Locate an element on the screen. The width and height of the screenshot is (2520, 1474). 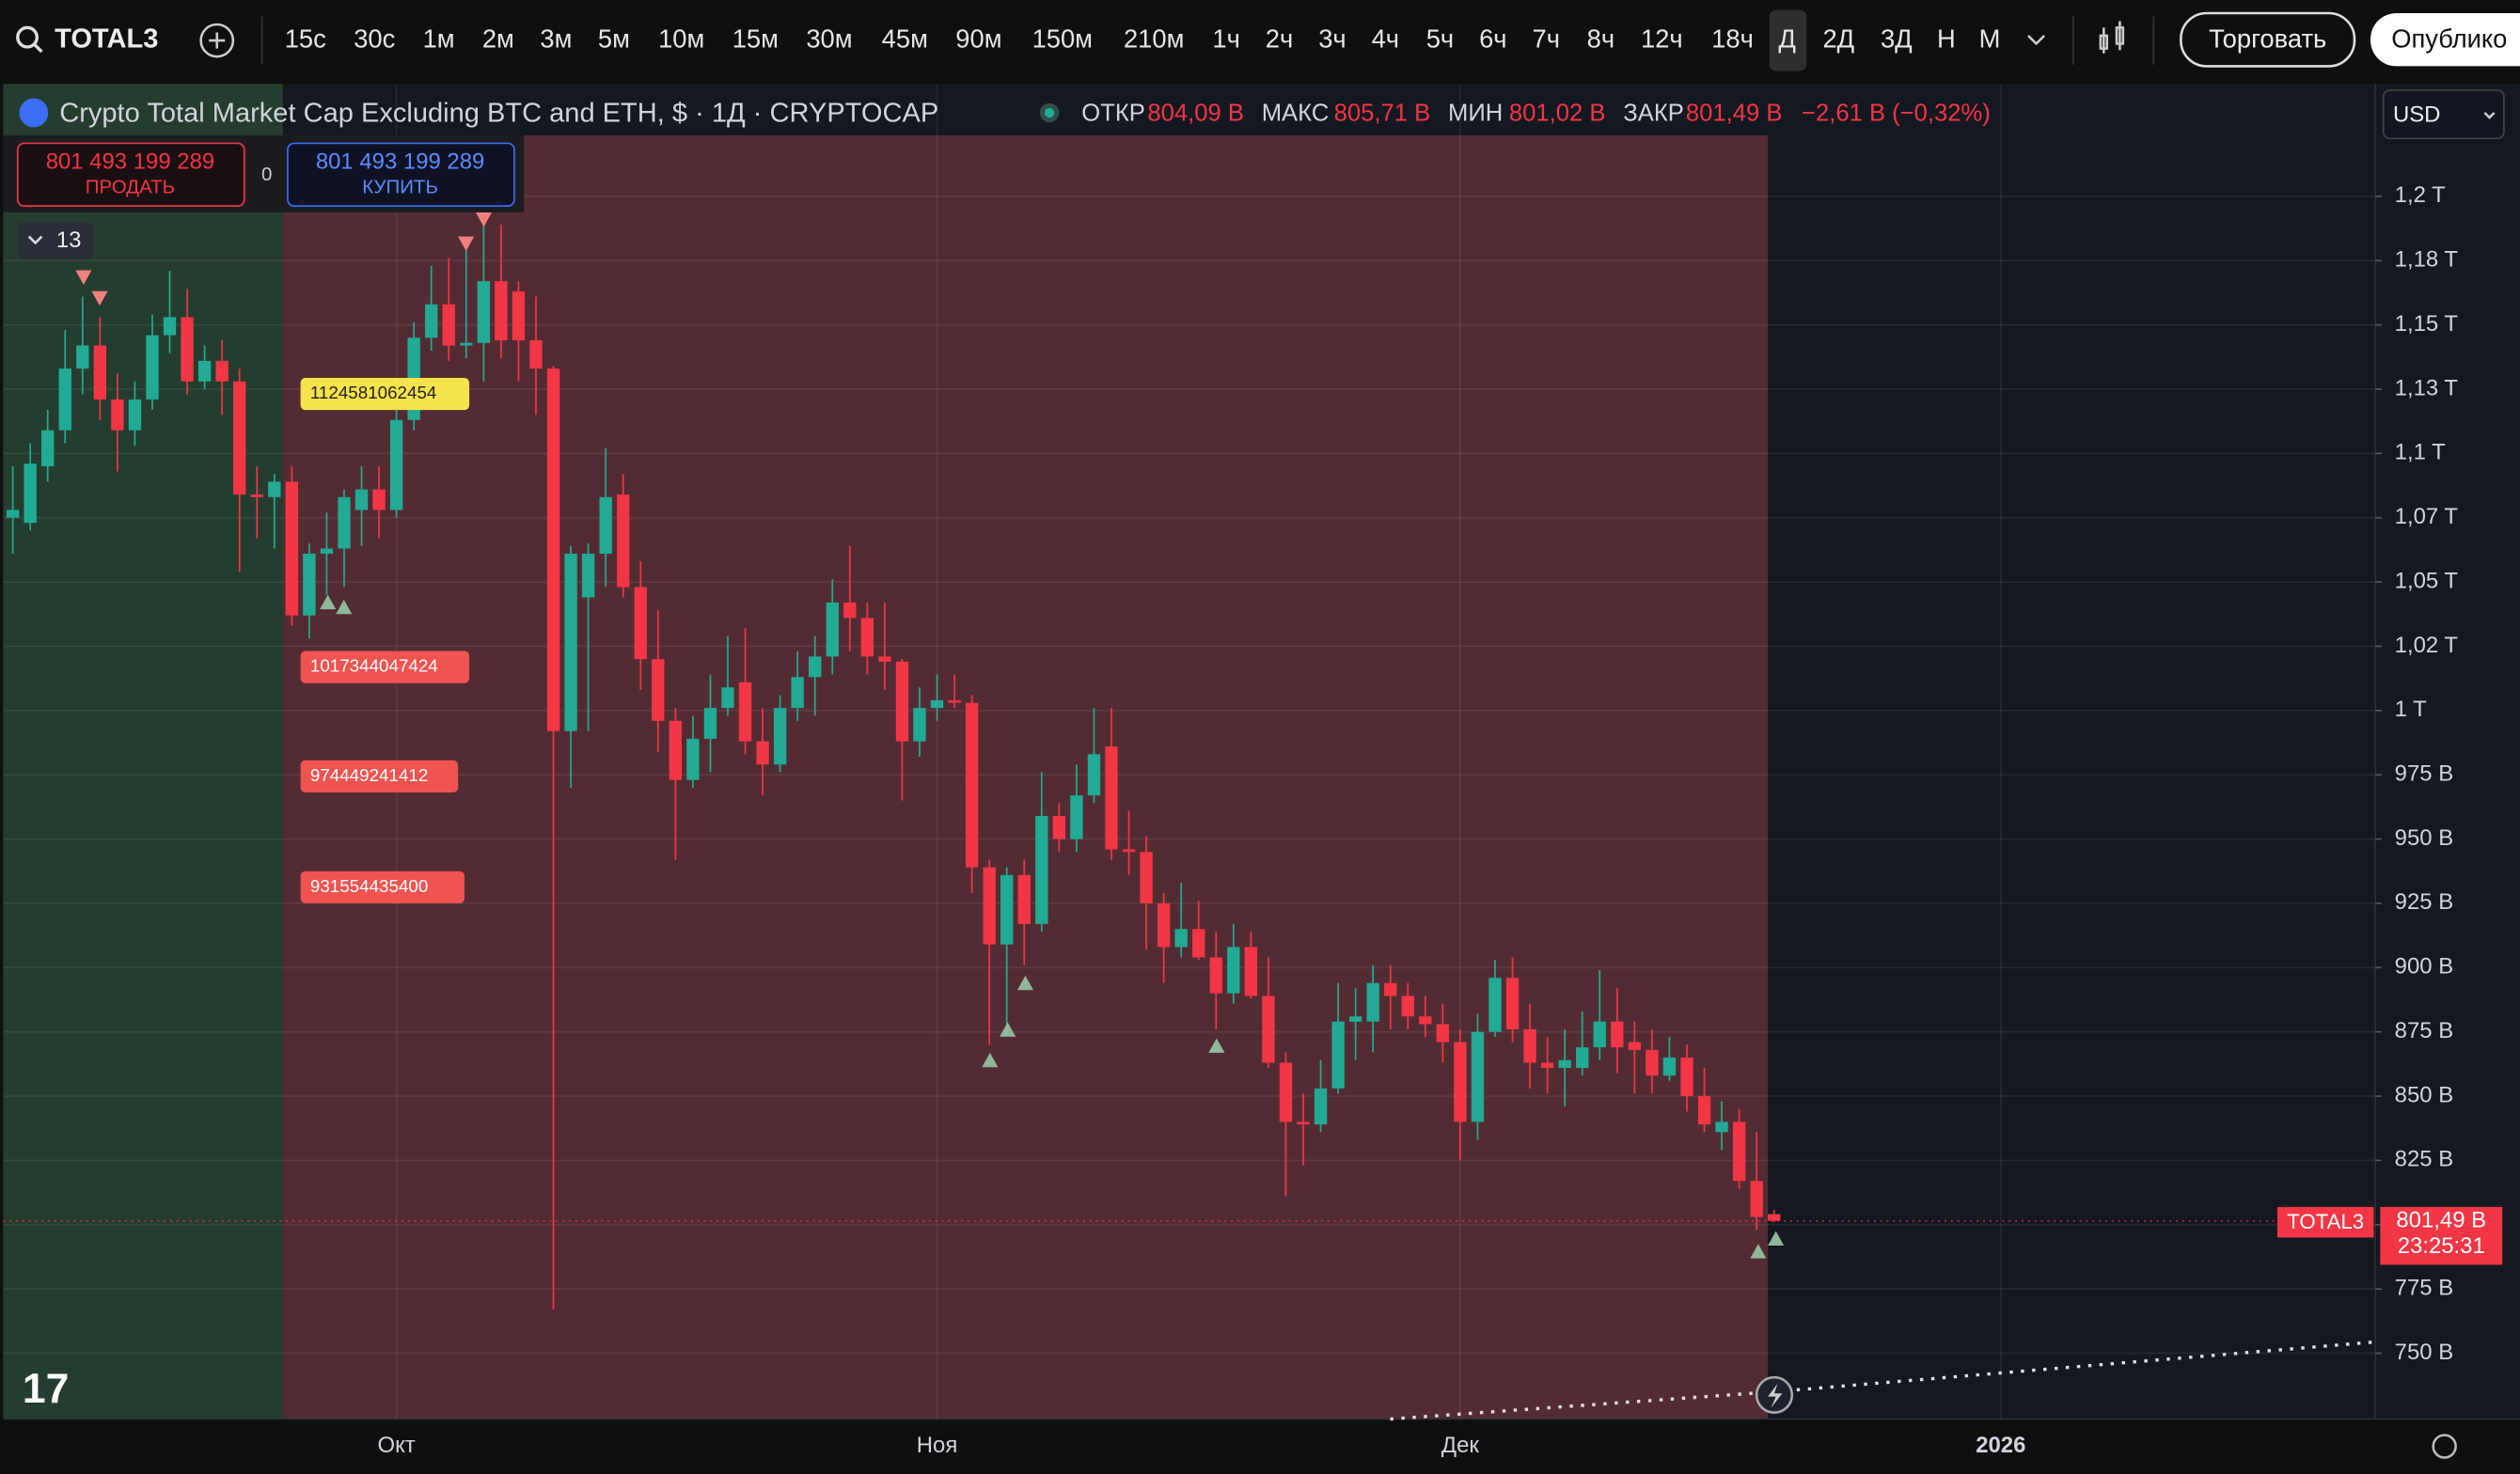
interval: 30с is located at coordinates (374, 38).